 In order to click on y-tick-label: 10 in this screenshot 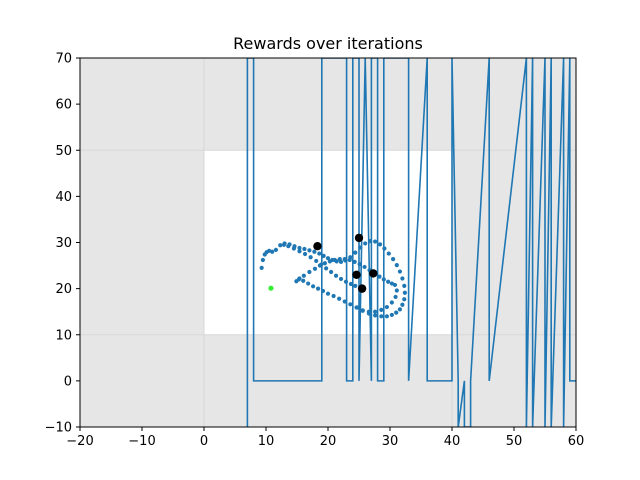, I will do `click(63, 335)`.